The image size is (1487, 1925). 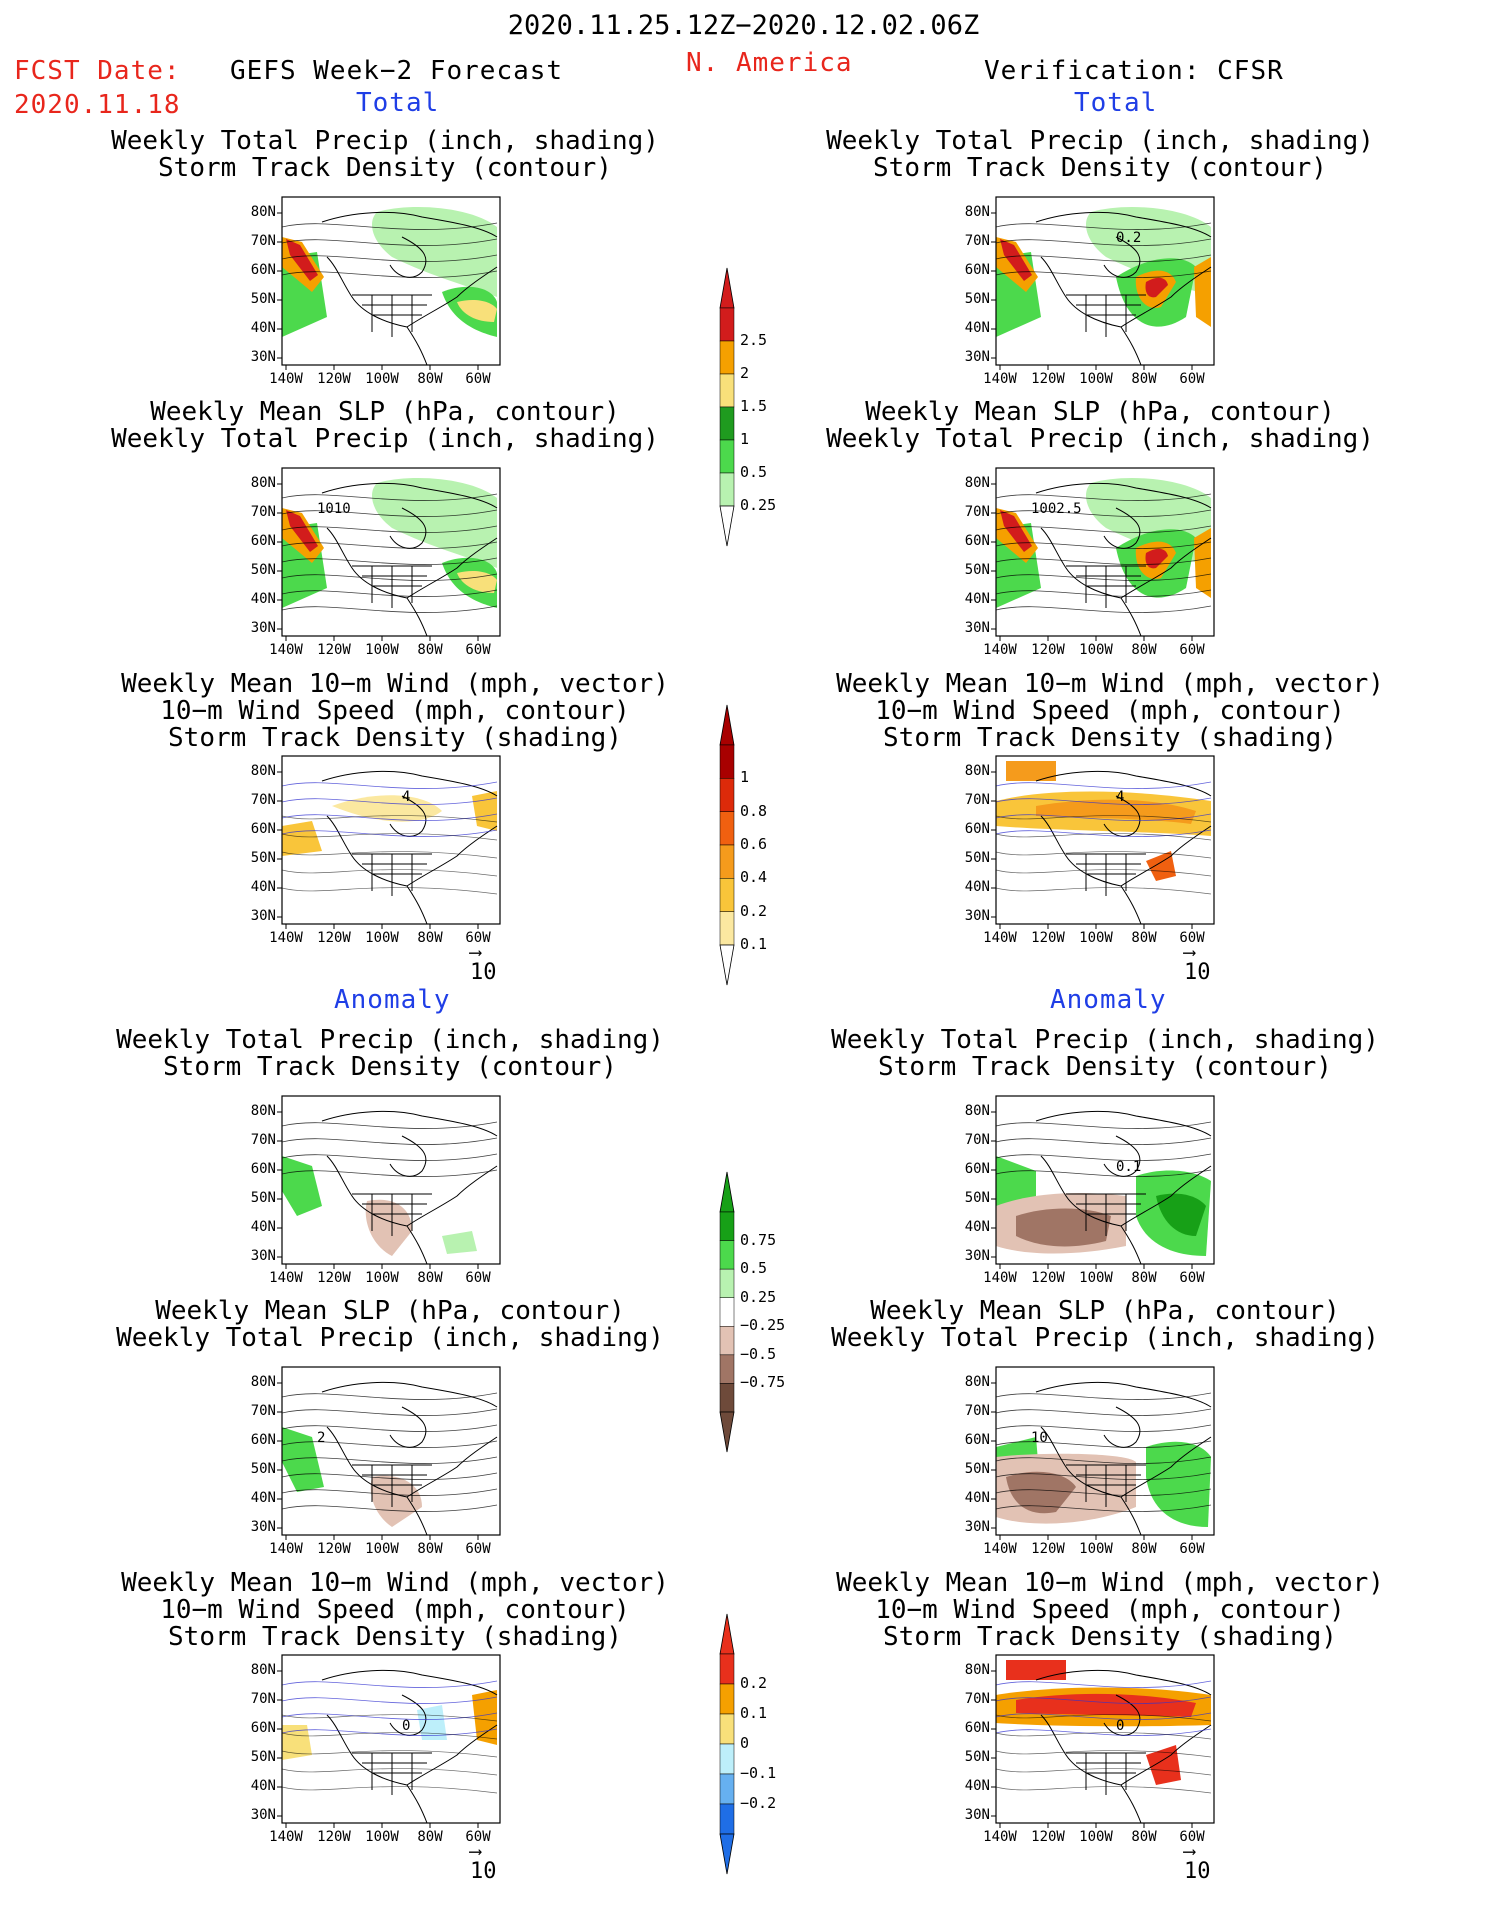 I want to click on map-fcst-wind-anom: 0, so click(x=389, y=1741).